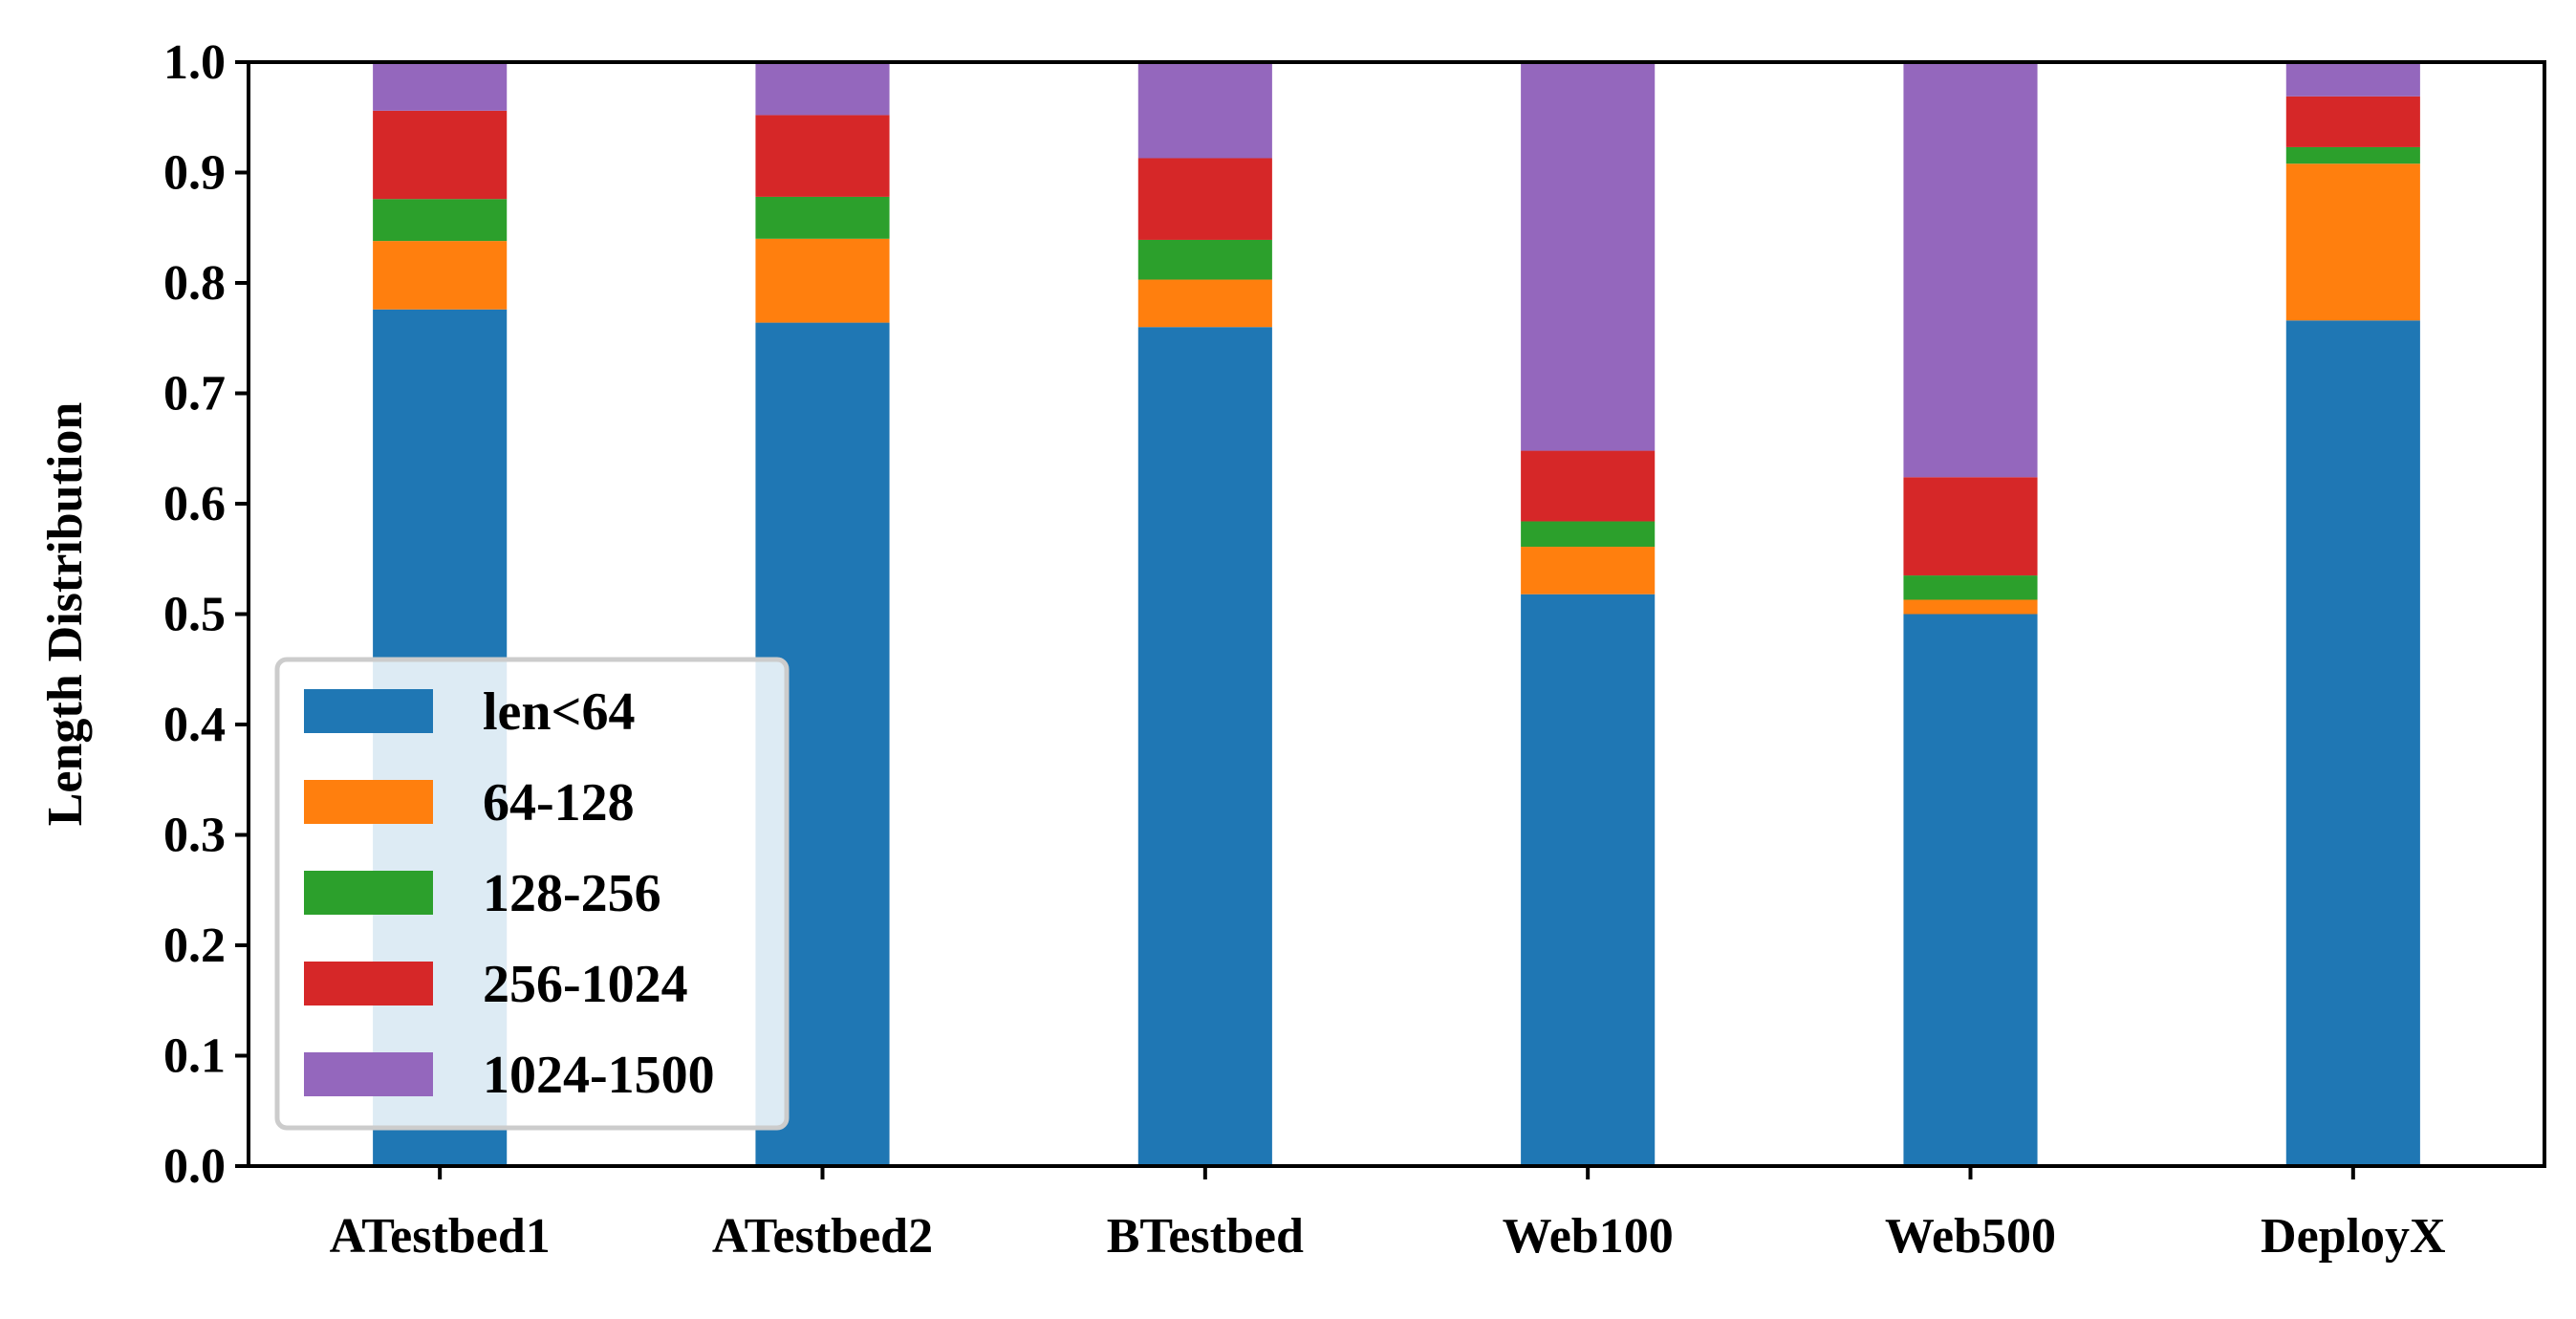 The image size is (2576, 1319). What do you see at coordinates (1970, 1236) in the screenshot?
I see `x-tick-label-web500: Web500` at bounding box center [1970, 1236].